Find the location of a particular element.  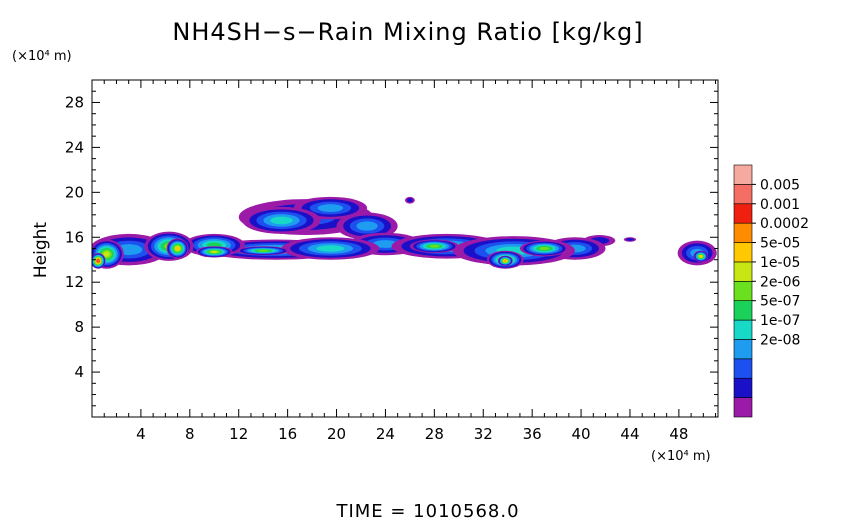

x-tick-label: 24 is located at coordinates (385, 434).